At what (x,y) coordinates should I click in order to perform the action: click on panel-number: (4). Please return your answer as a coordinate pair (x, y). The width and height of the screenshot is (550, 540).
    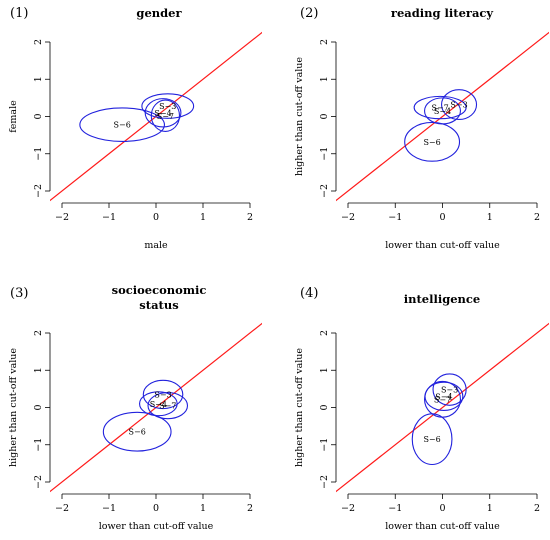
    Looking at the image, I should click on (309, 293).